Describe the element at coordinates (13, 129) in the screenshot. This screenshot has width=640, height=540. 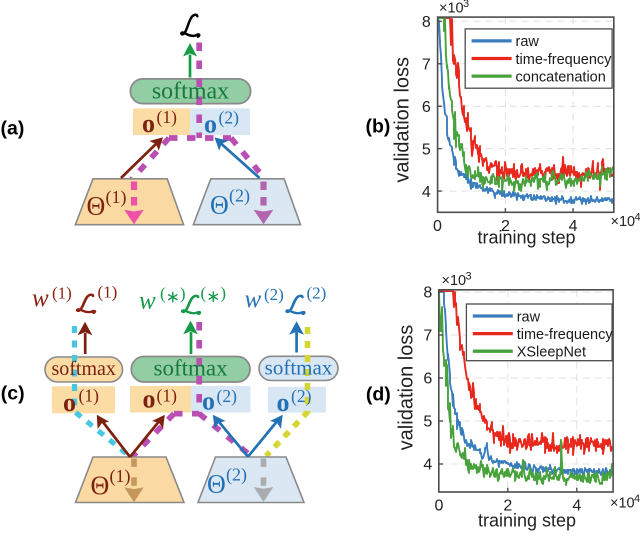
I see `svg-text: (a)` at that location.